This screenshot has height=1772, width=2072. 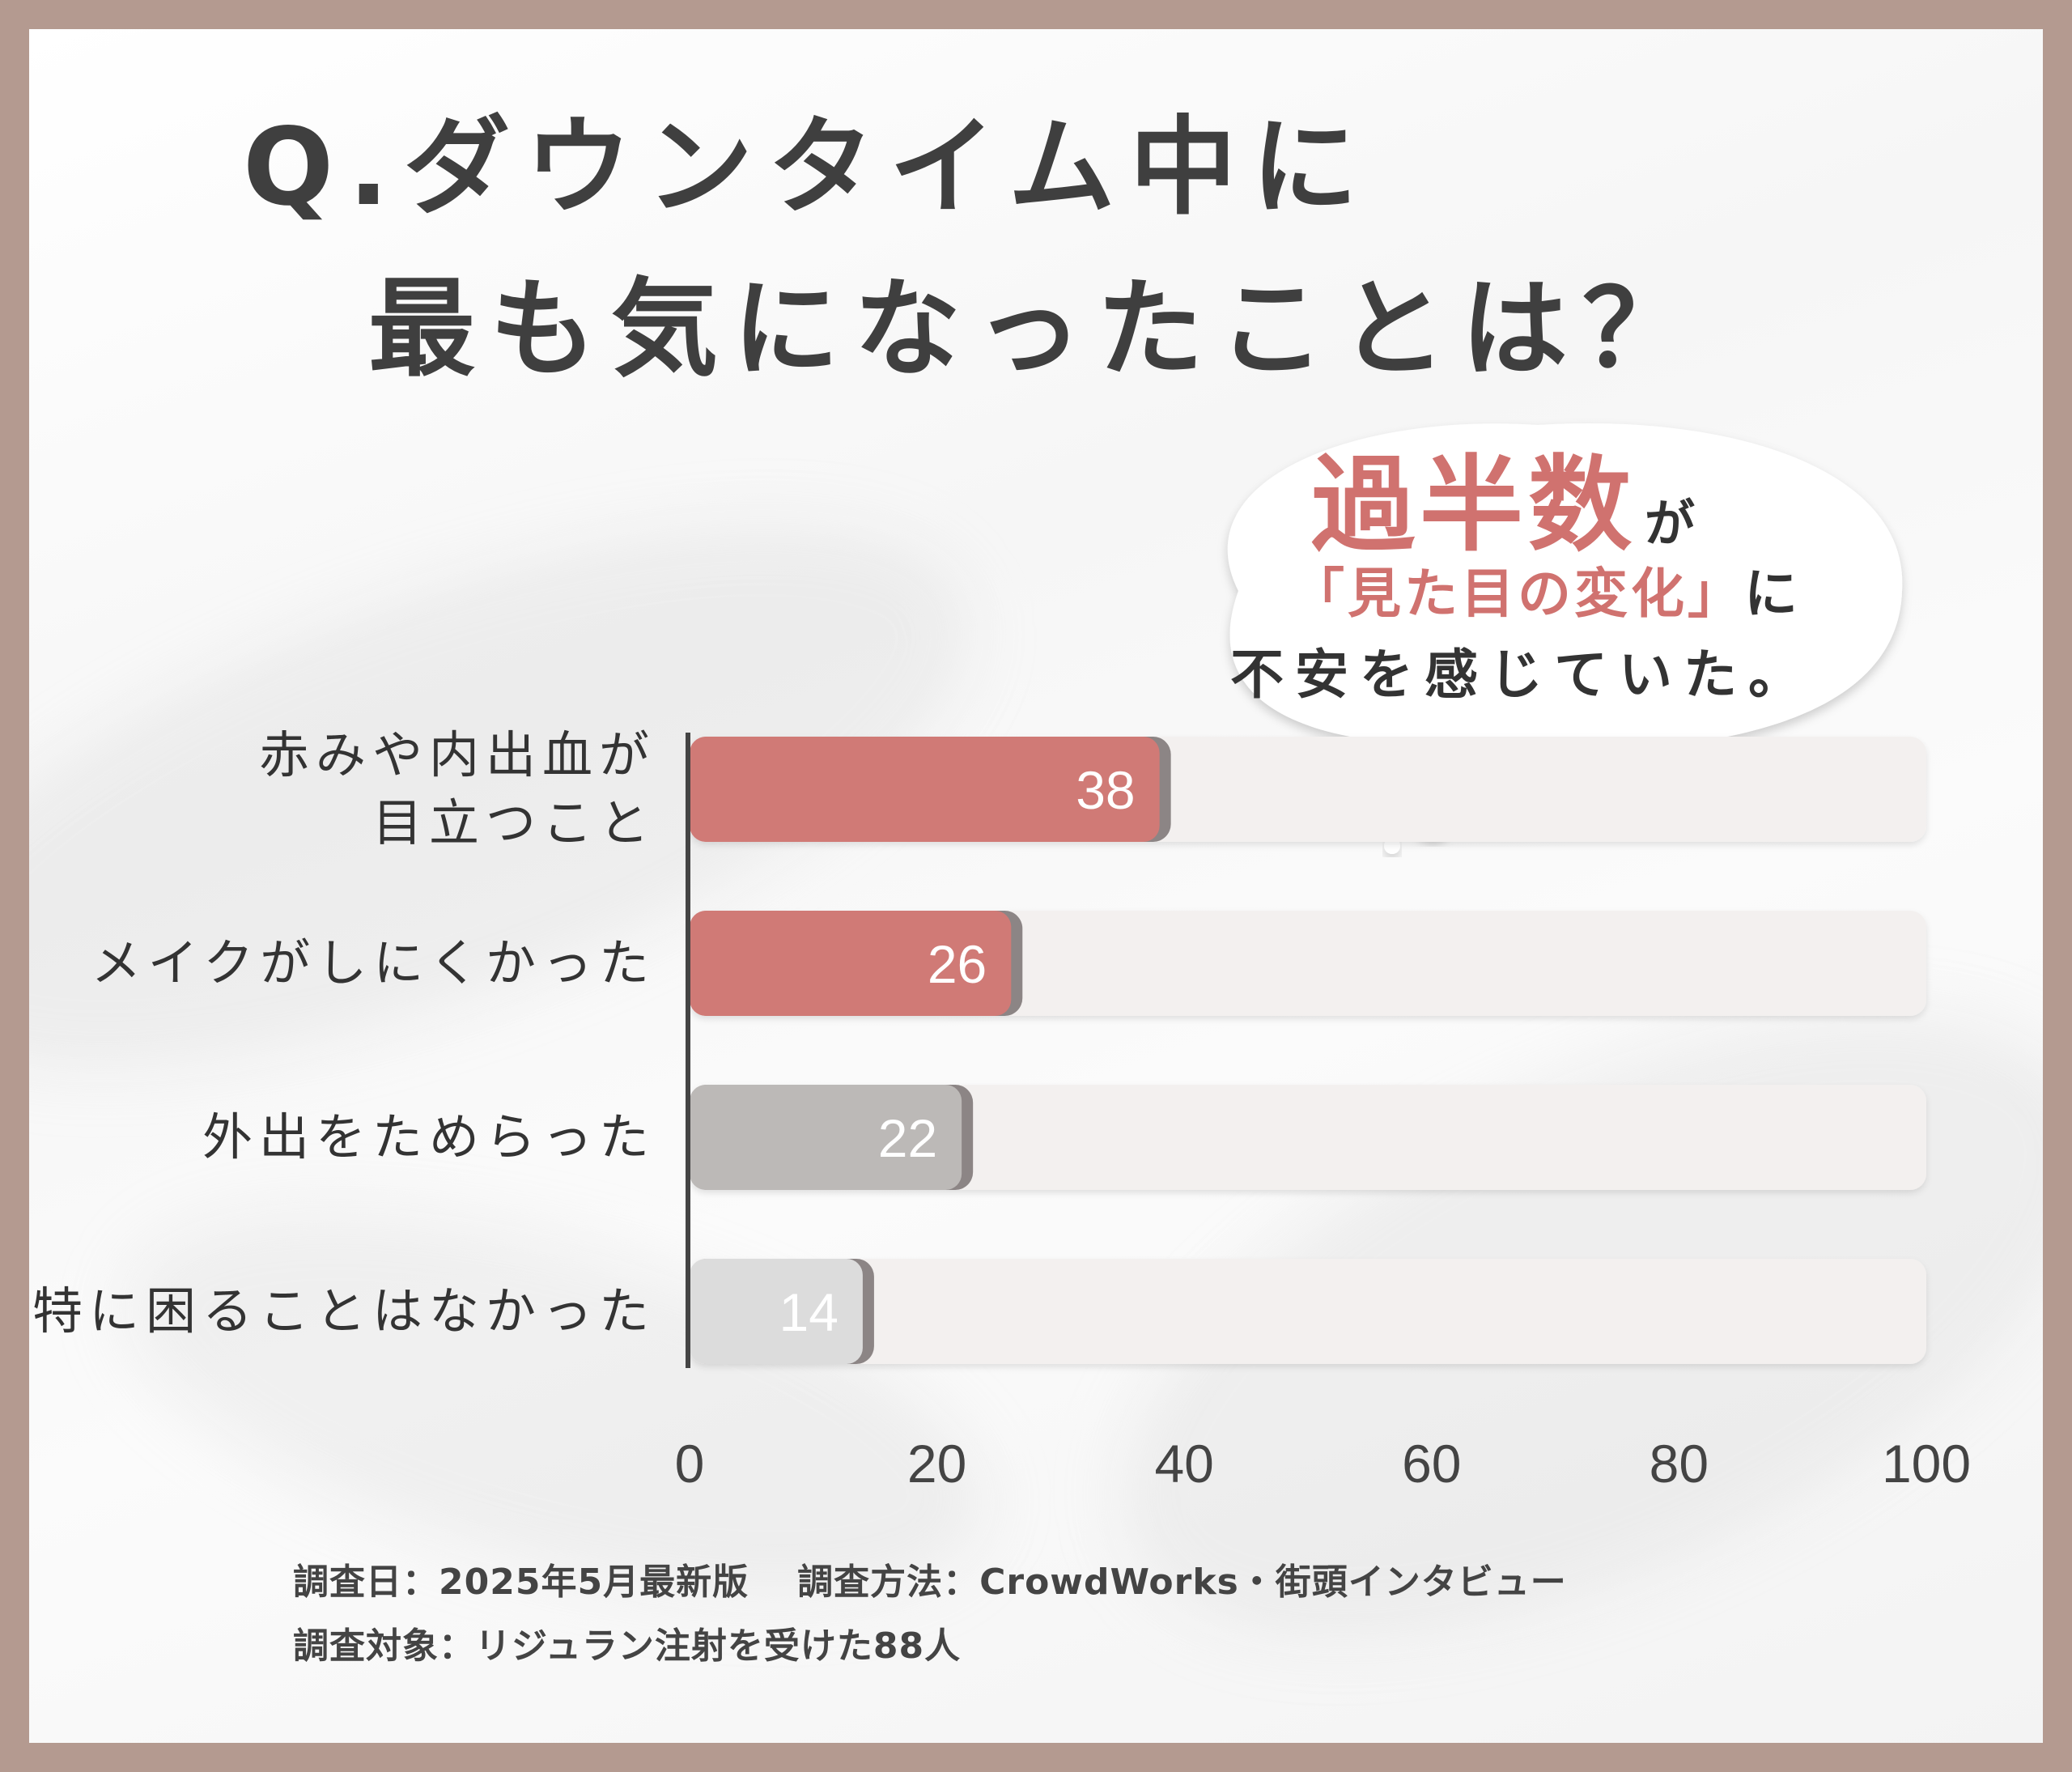 What do you see at coordinates (936, 1464) in the screenshot?
I see `x-tick-label: 20` at bounding box center [936, 1464].